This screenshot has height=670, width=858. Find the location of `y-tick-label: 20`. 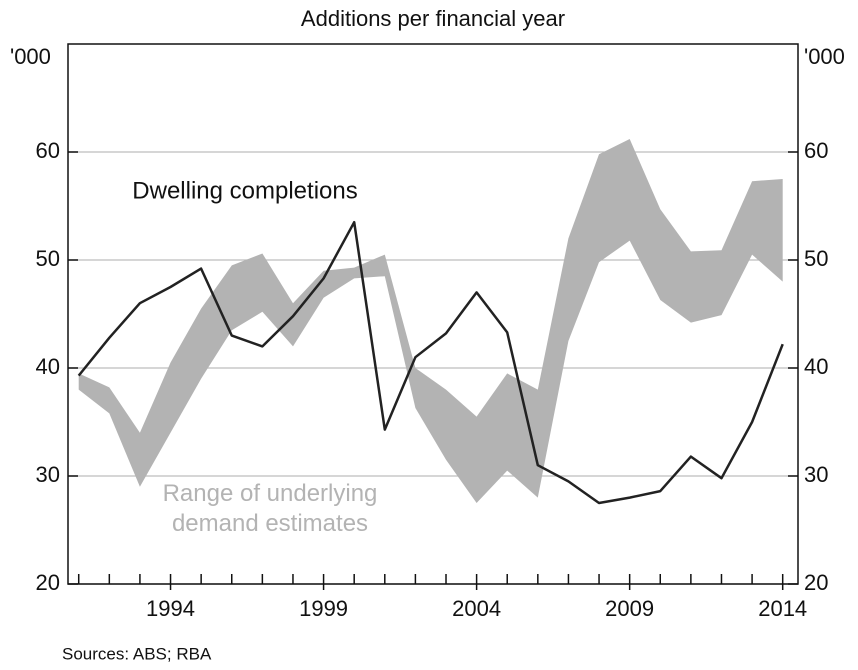

y-tick-label: 20 is located at coordinates (48, 582).